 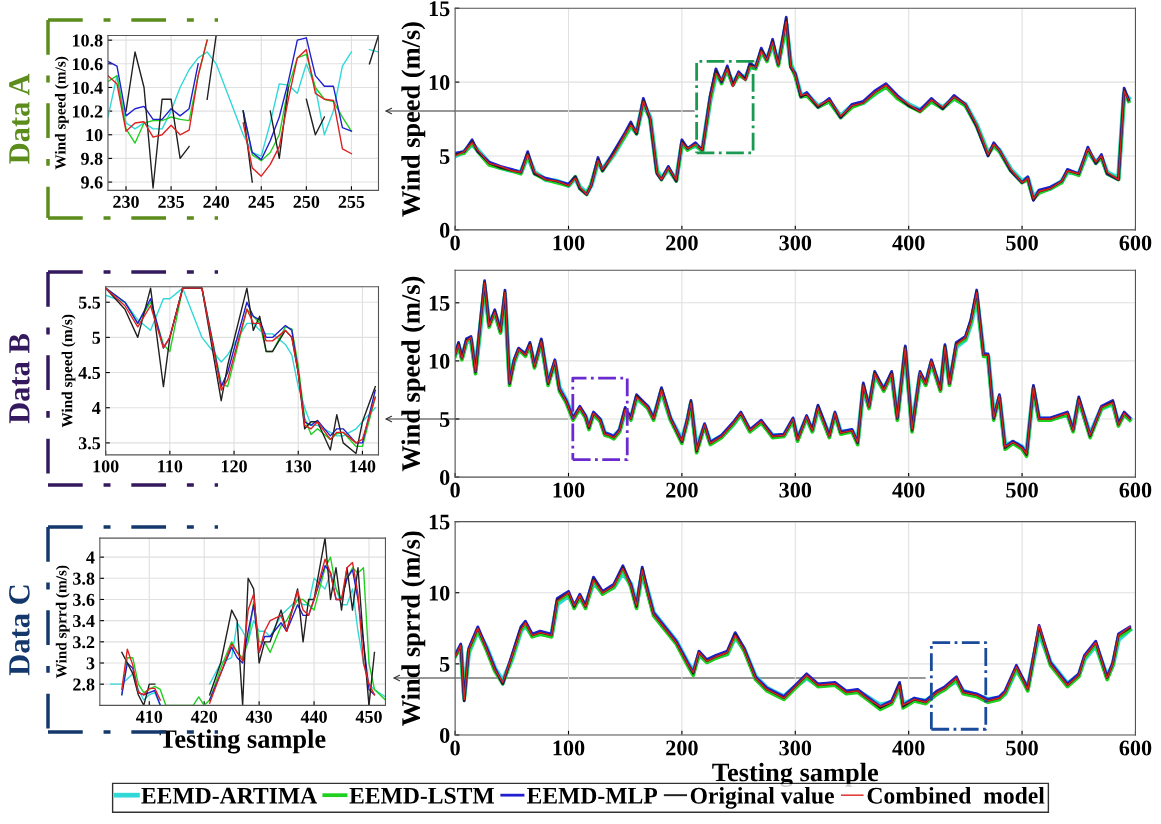 What do you see at coordinates (171, 201) in the screenshot?
I see `x-tick-label: 235` at bounding box center [171, 201].